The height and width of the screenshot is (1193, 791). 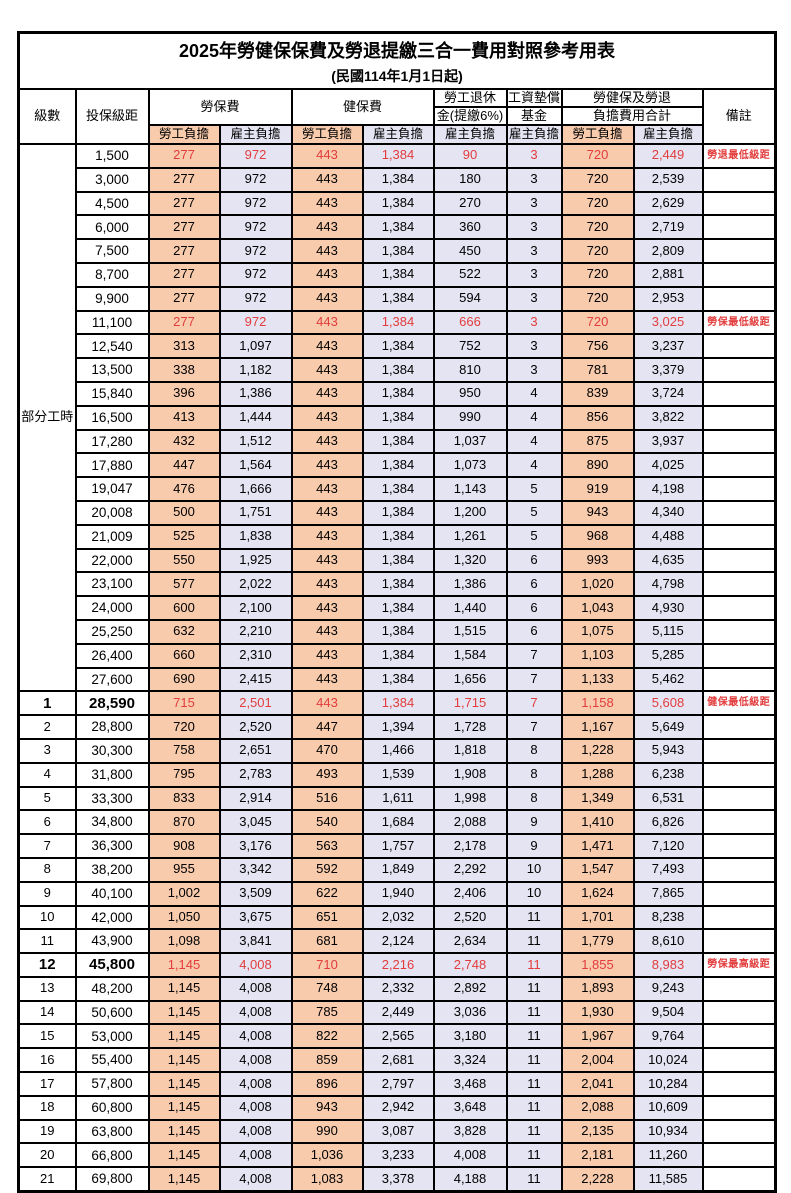 I want to click on level-cell: 3, so click(x=47, y=750).